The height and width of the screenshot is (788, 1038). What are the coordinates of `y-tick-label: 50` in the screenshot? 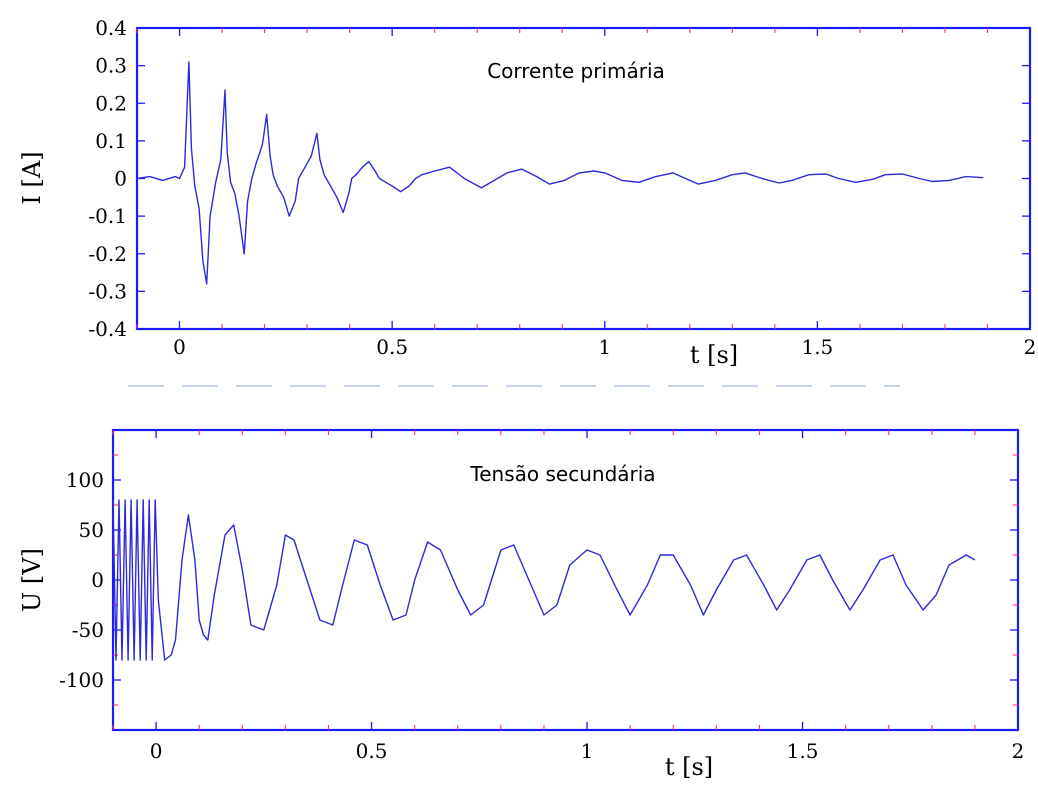 It's located at (91, 530).